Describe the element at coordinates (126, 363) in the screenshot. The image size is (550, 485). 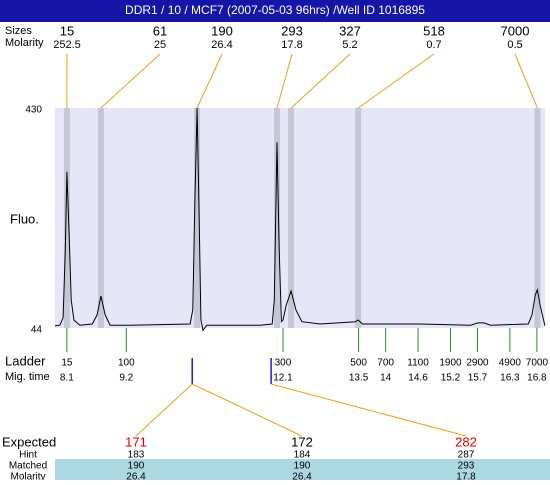
I see `ladder-size: 100` at that location.